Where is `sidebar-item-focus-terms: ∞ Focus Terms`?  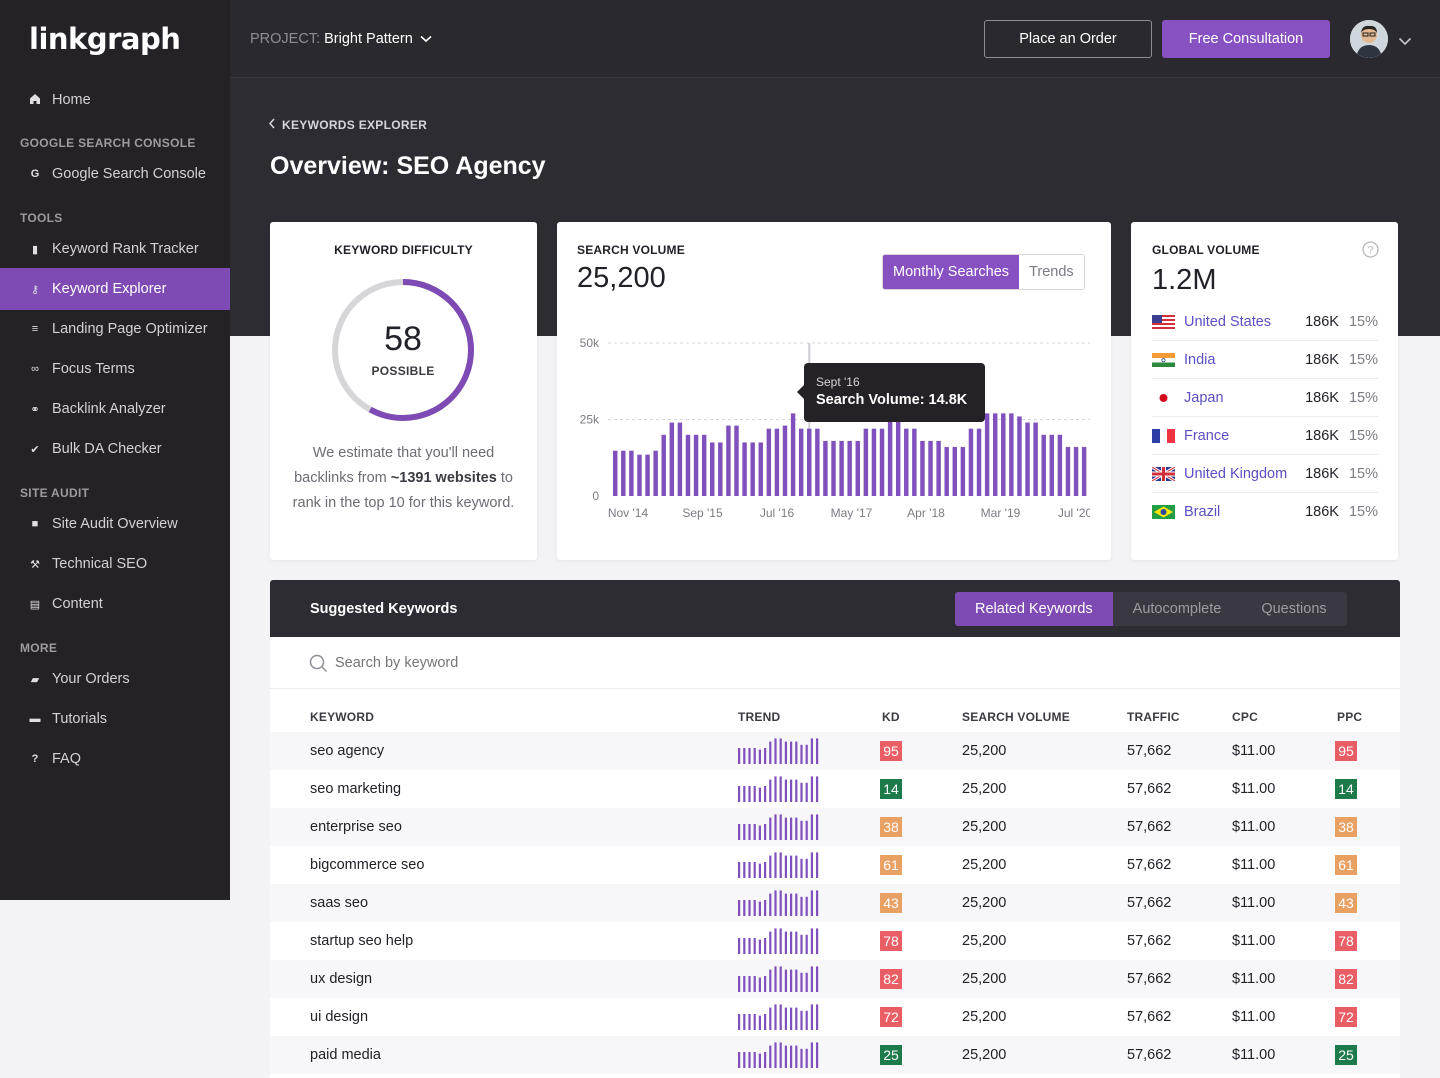
sidebar-item-focus-terms: ∞ Focus Terms is located at coordinates (115, 369).